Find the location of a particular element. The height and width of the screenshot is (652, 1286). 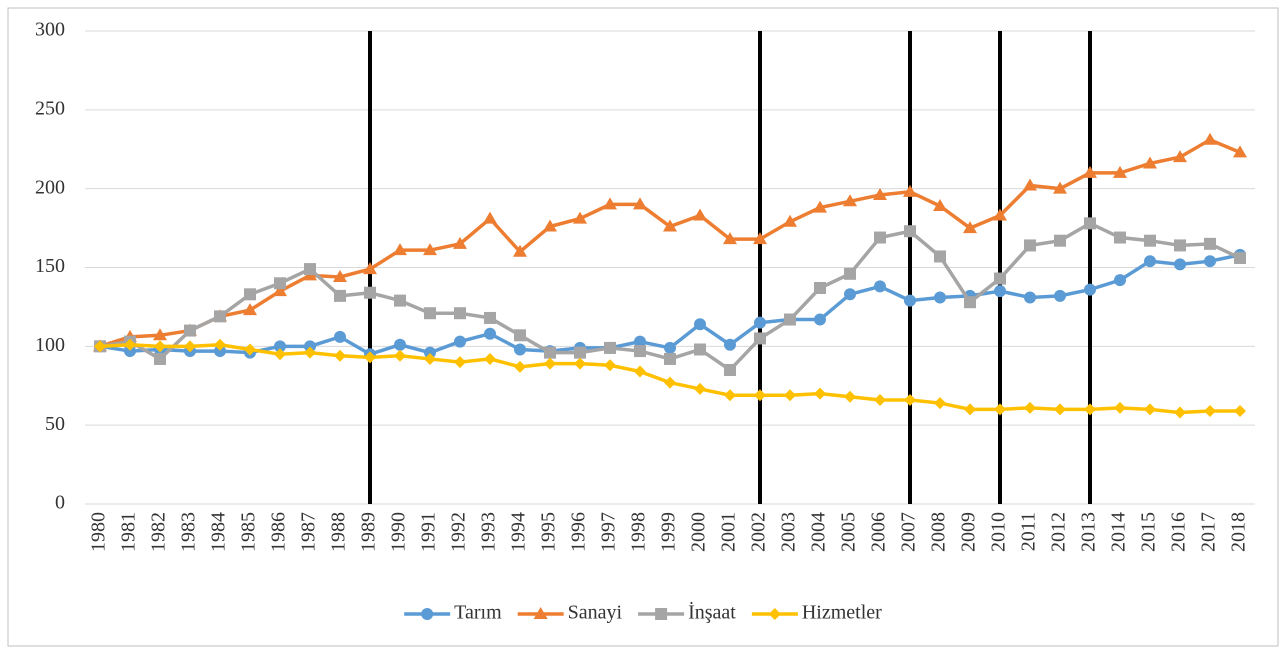

x-tick-label: 1990 is located at coordinates (399, 532).